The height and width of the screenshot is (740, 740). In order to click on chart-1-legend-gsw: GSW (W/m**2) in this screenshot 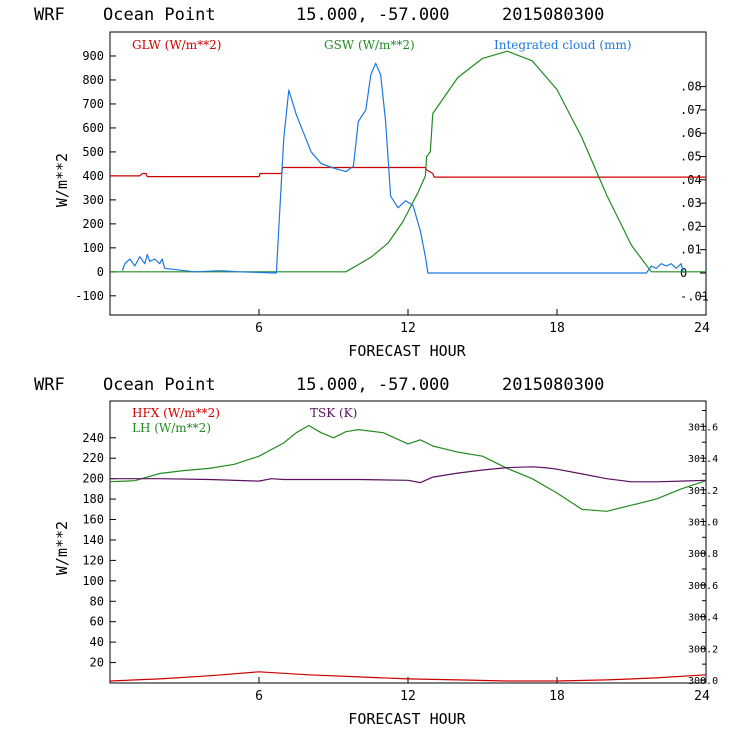, I will do `click(369, 45)`.